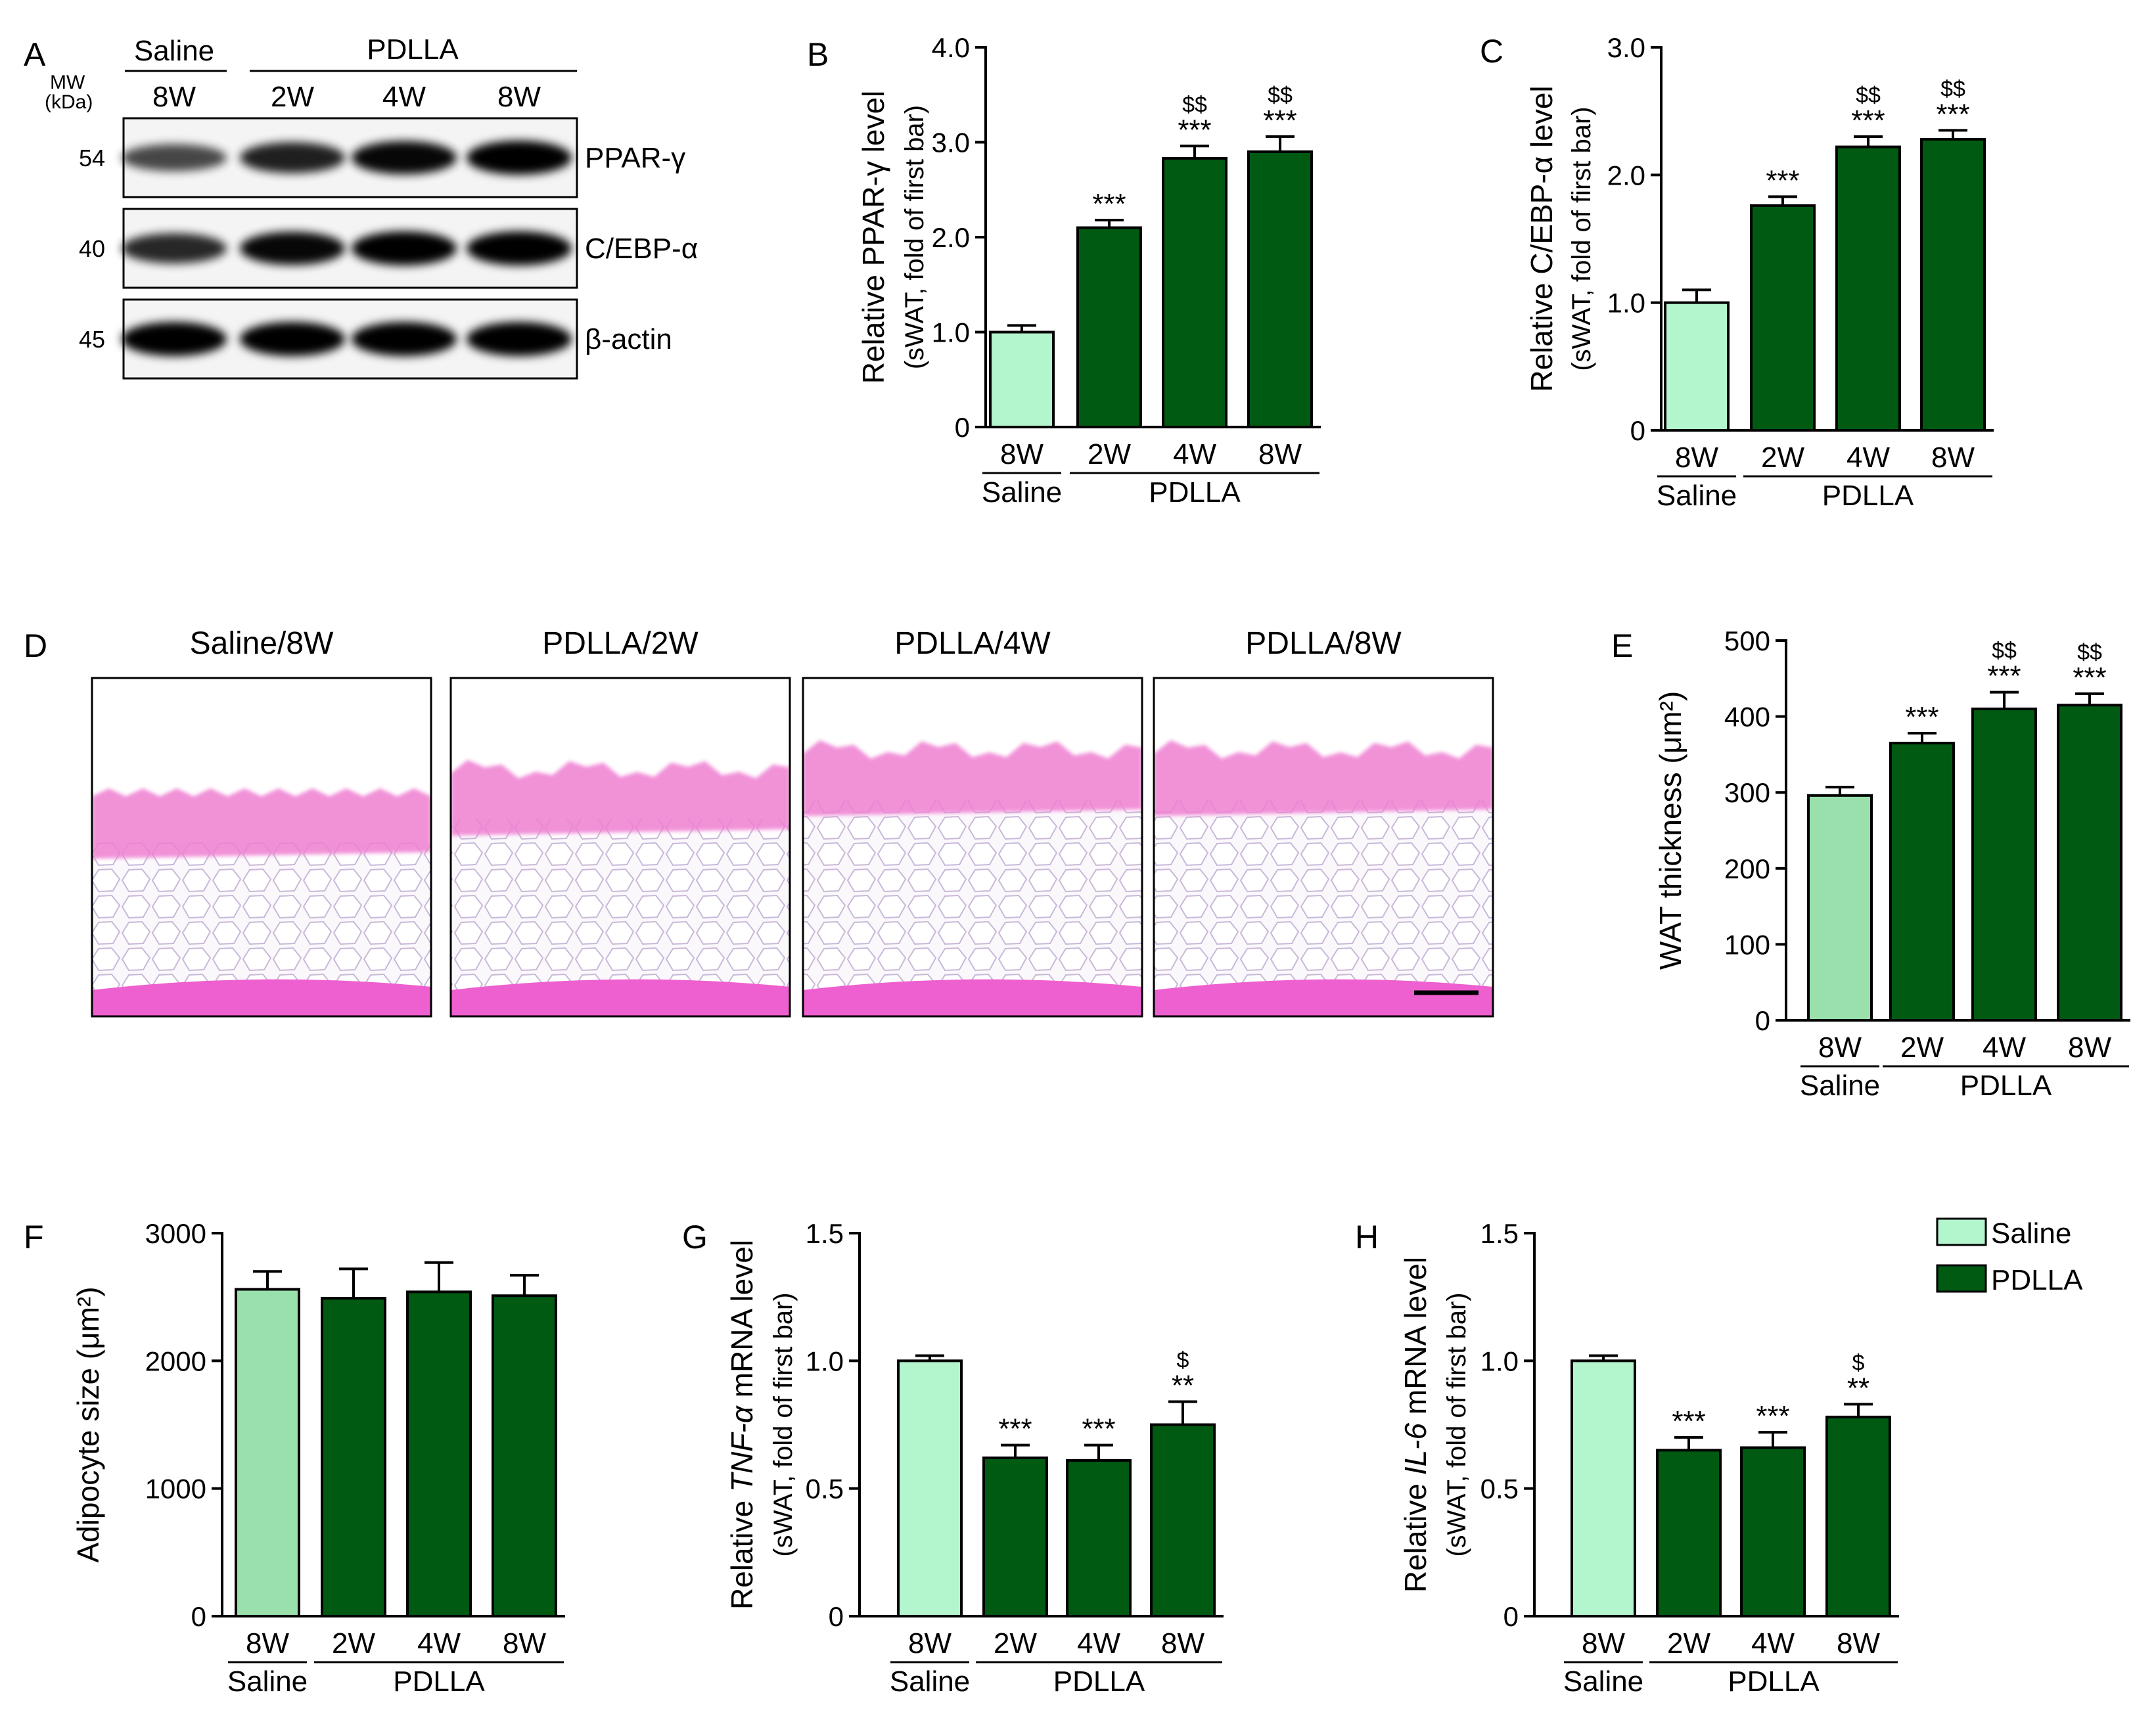  I want to click on histology-image: PDLLA/8W, so click(1323, 822).